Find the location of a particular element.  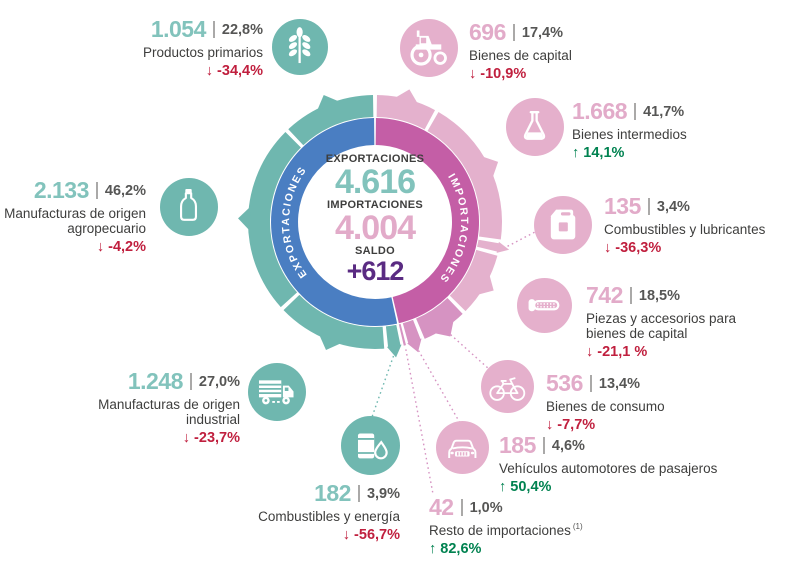

category-delta: ↑ 50,4% is located at coordinates (629, 487).